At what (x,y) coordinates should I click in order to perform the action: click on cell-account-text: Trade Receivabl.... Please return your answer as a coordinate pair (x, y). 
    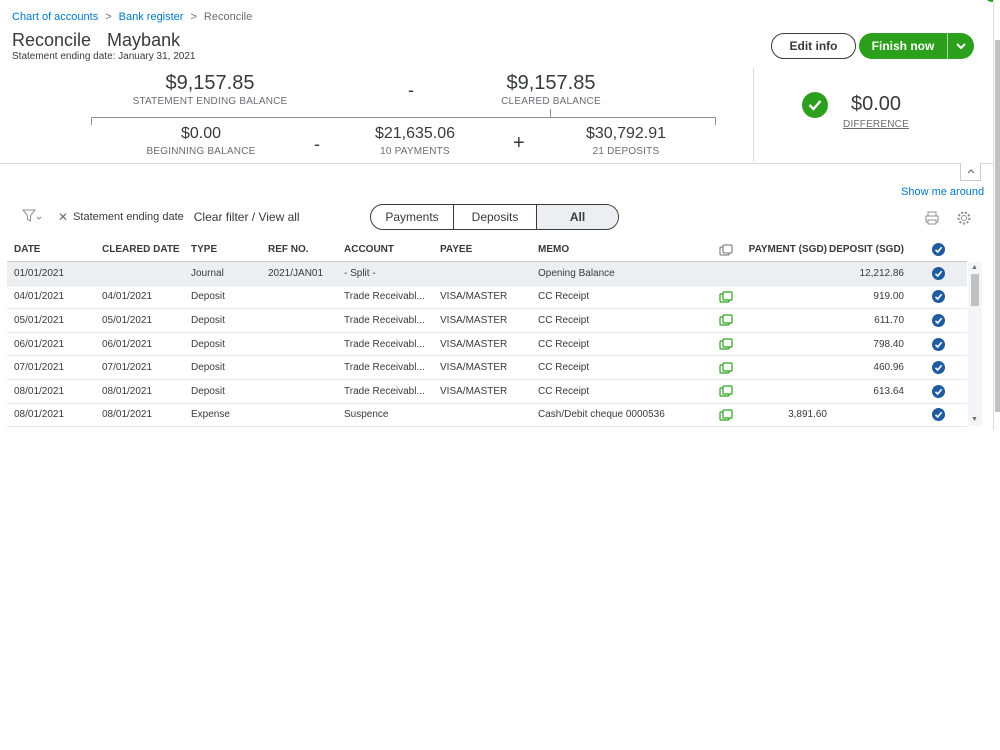
    Looking at the image, I should click on (384, 297).